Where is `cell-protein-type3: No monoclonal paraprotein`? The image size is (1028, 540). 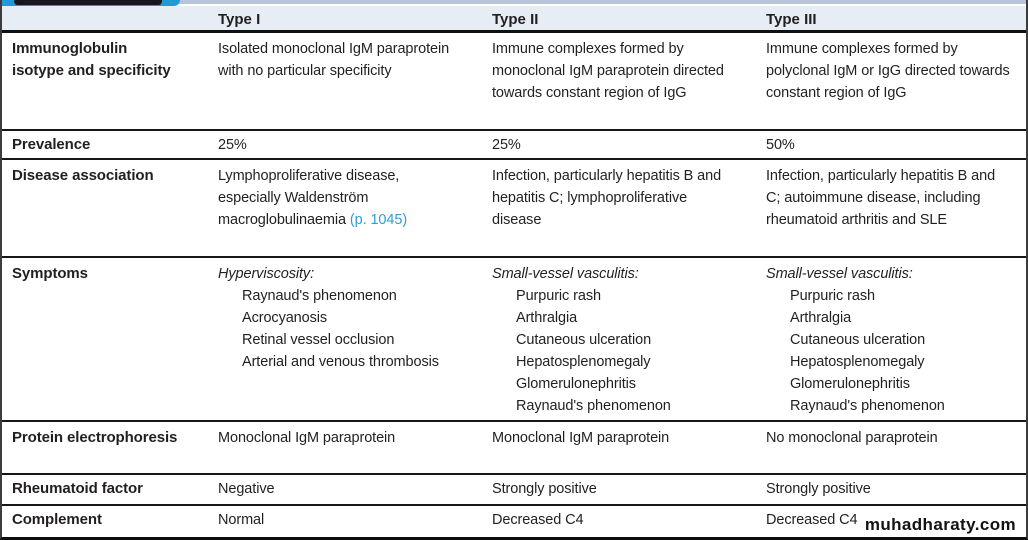 cell-protein-type3: No monoclonal paraprotein is located at coordinates (852, 438).